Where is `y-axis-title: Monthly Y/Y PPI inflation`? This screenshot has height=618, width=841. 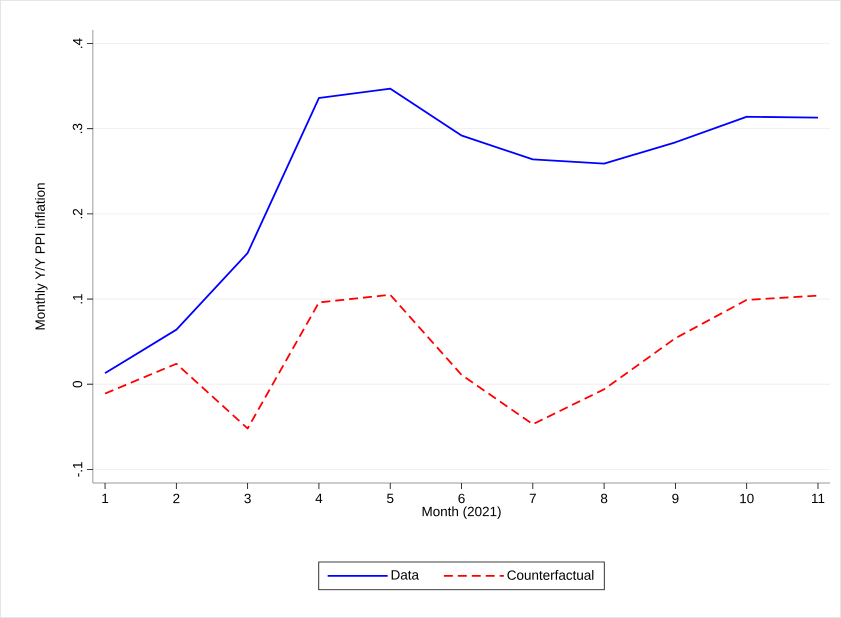
y-axis-title: Monthly Y/Y PPI inflation is located at coordinates (41, 256).